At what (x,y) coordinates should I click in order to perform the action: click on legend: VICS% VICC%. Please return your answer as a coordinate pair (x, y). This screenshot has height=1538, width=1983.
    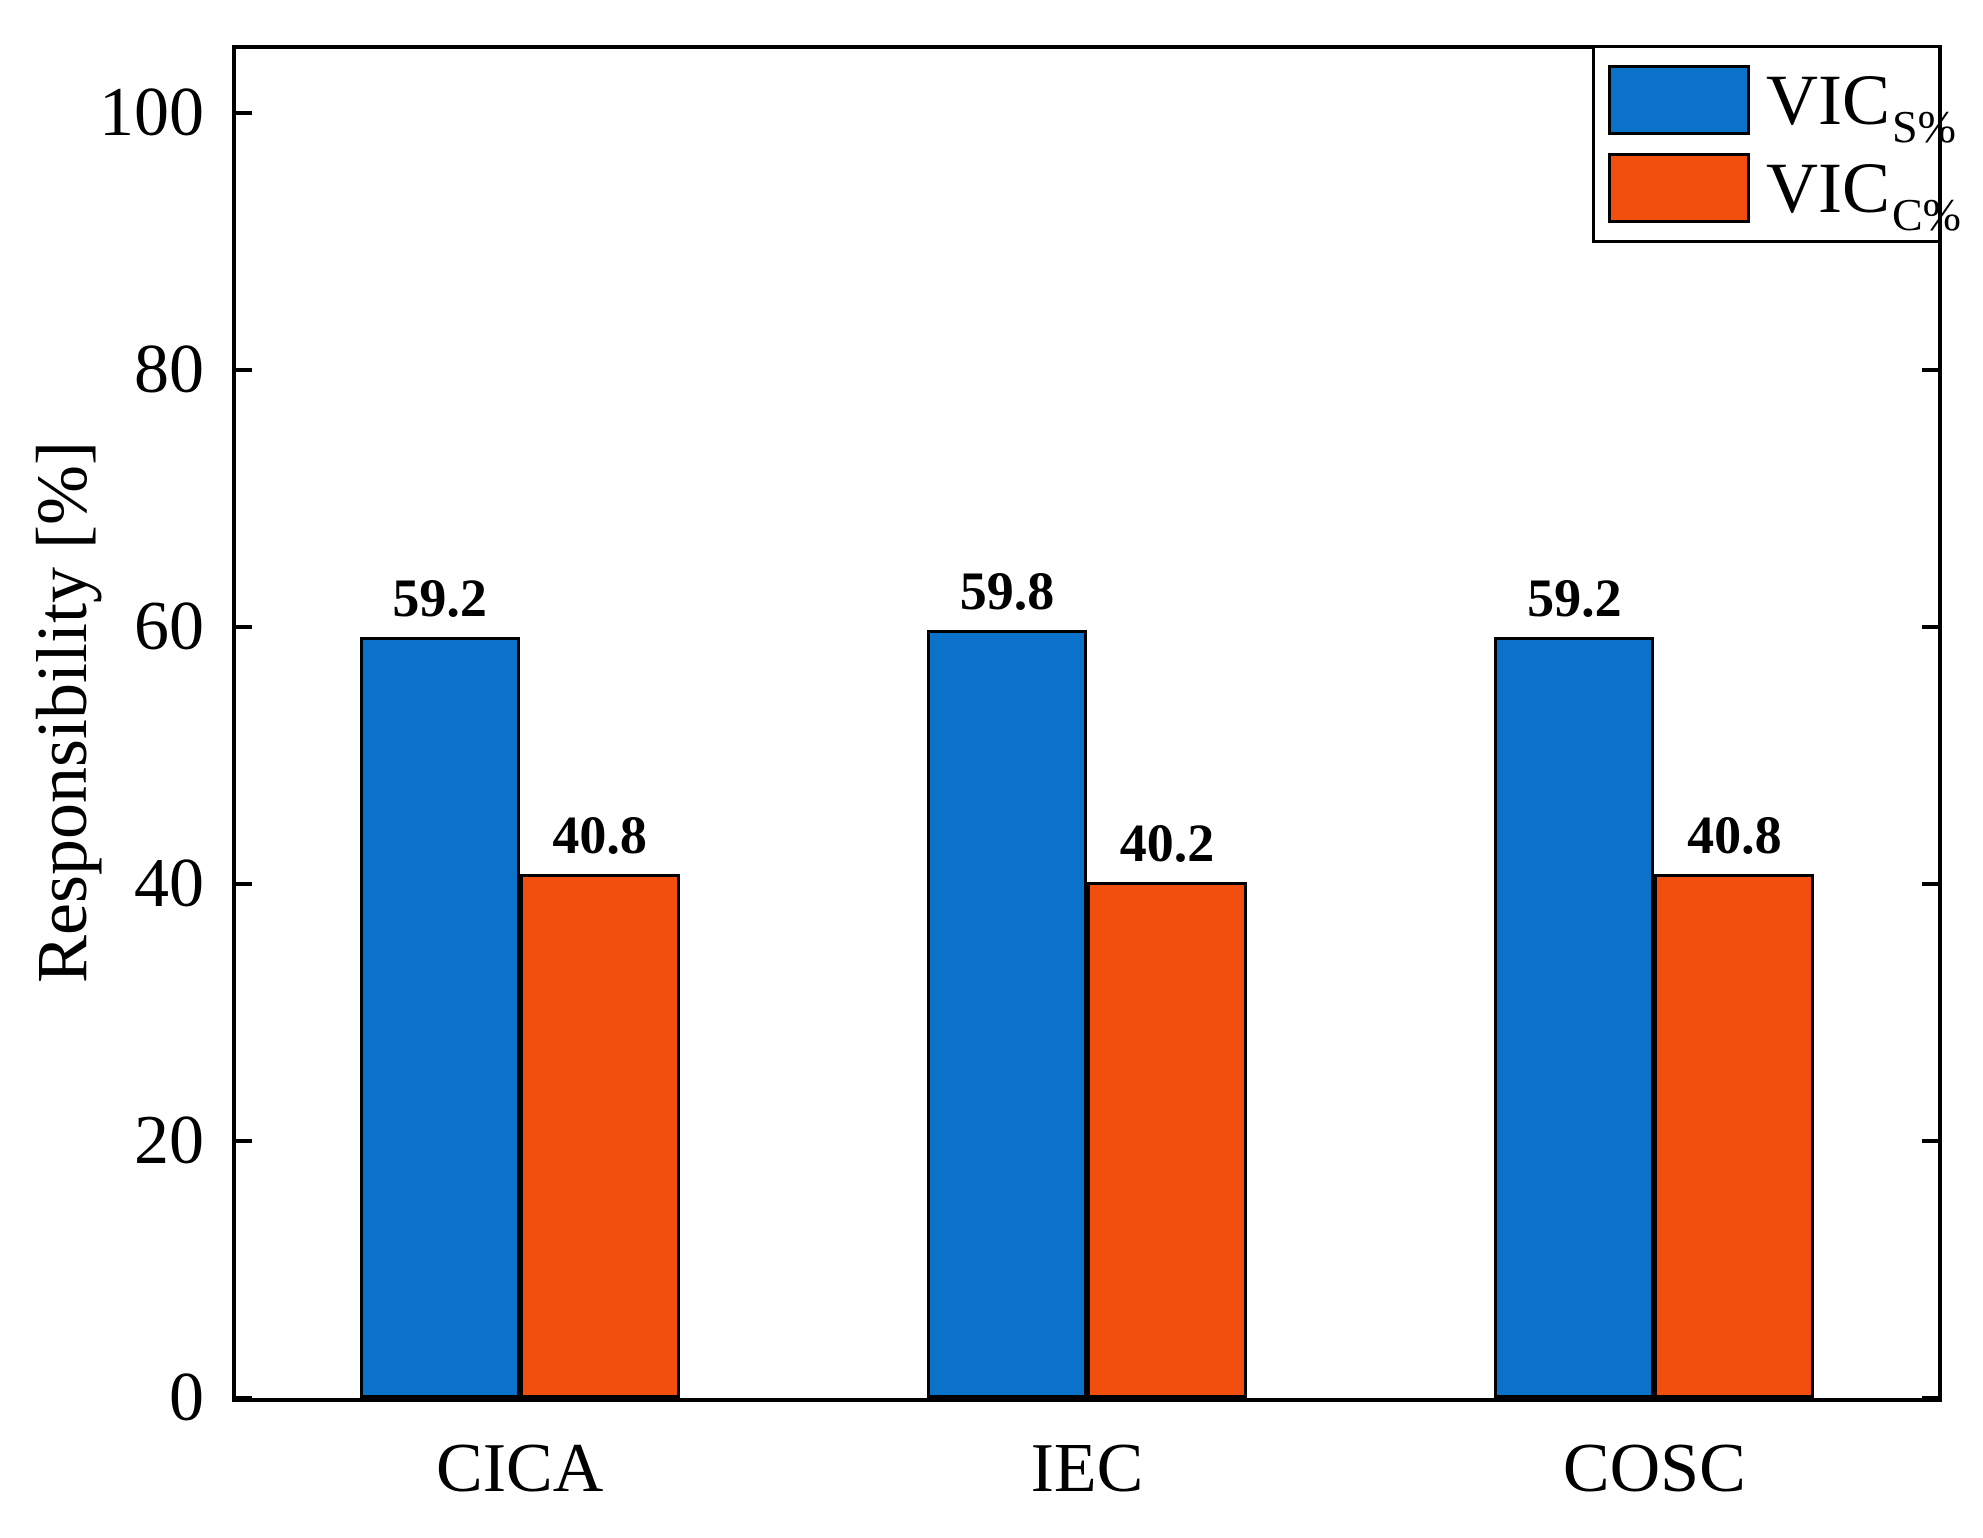
    Looking at the image, I should click on (1776, 144).